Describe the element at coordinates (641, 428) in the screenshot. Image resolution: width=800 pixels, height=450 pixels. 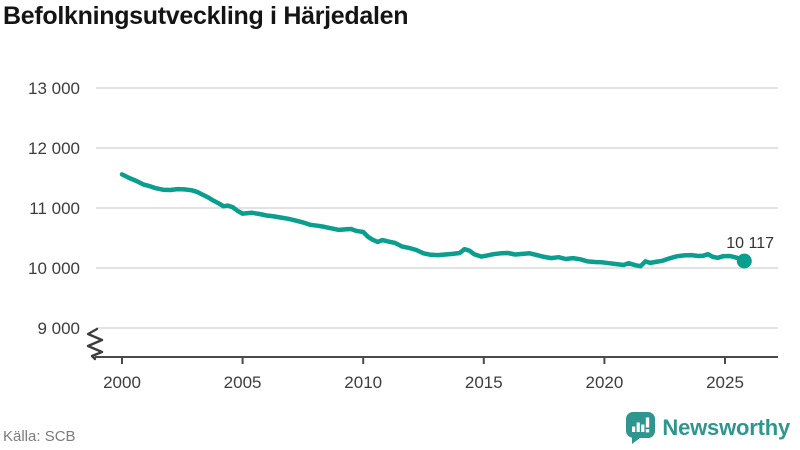
I see `newsworthy-bubble-chart-icon` at that location.